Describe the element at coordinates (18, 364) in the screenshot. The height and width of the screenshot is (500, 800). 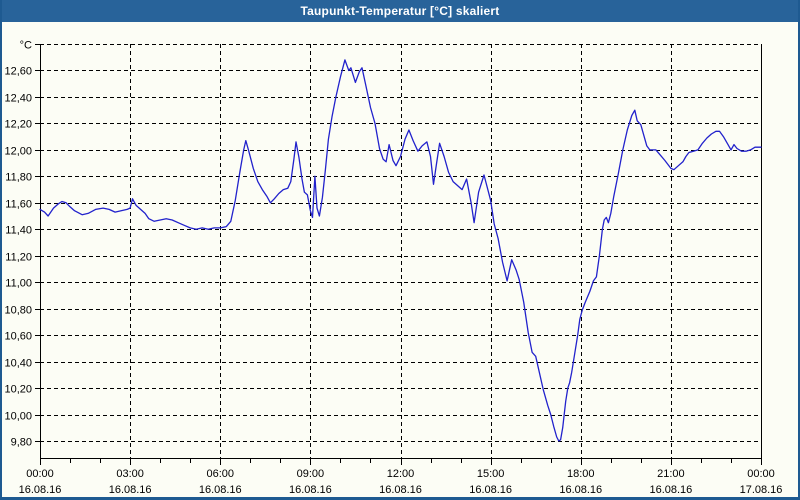
I see `y-axis-label: 10,40` at that location.